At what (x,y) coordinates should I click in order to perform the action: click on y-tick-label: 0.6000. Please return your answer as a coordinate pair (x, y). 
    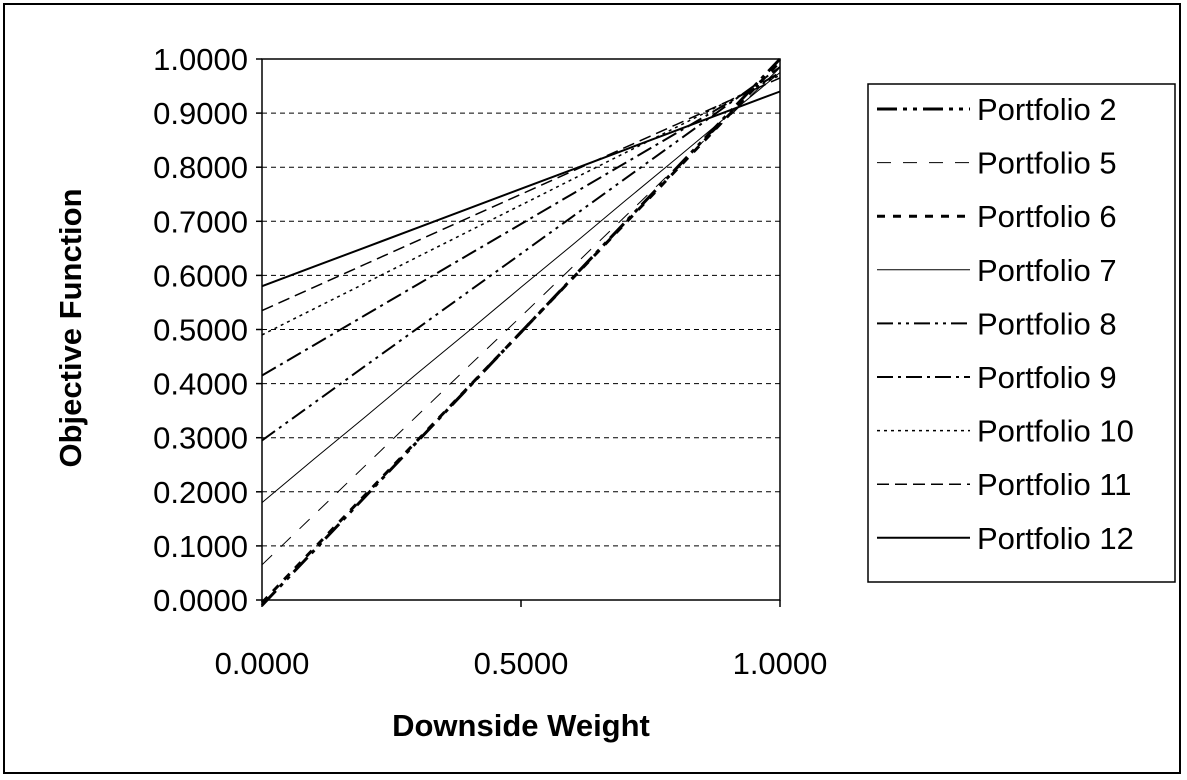
    Looking at the image, I should click on (200, 275).